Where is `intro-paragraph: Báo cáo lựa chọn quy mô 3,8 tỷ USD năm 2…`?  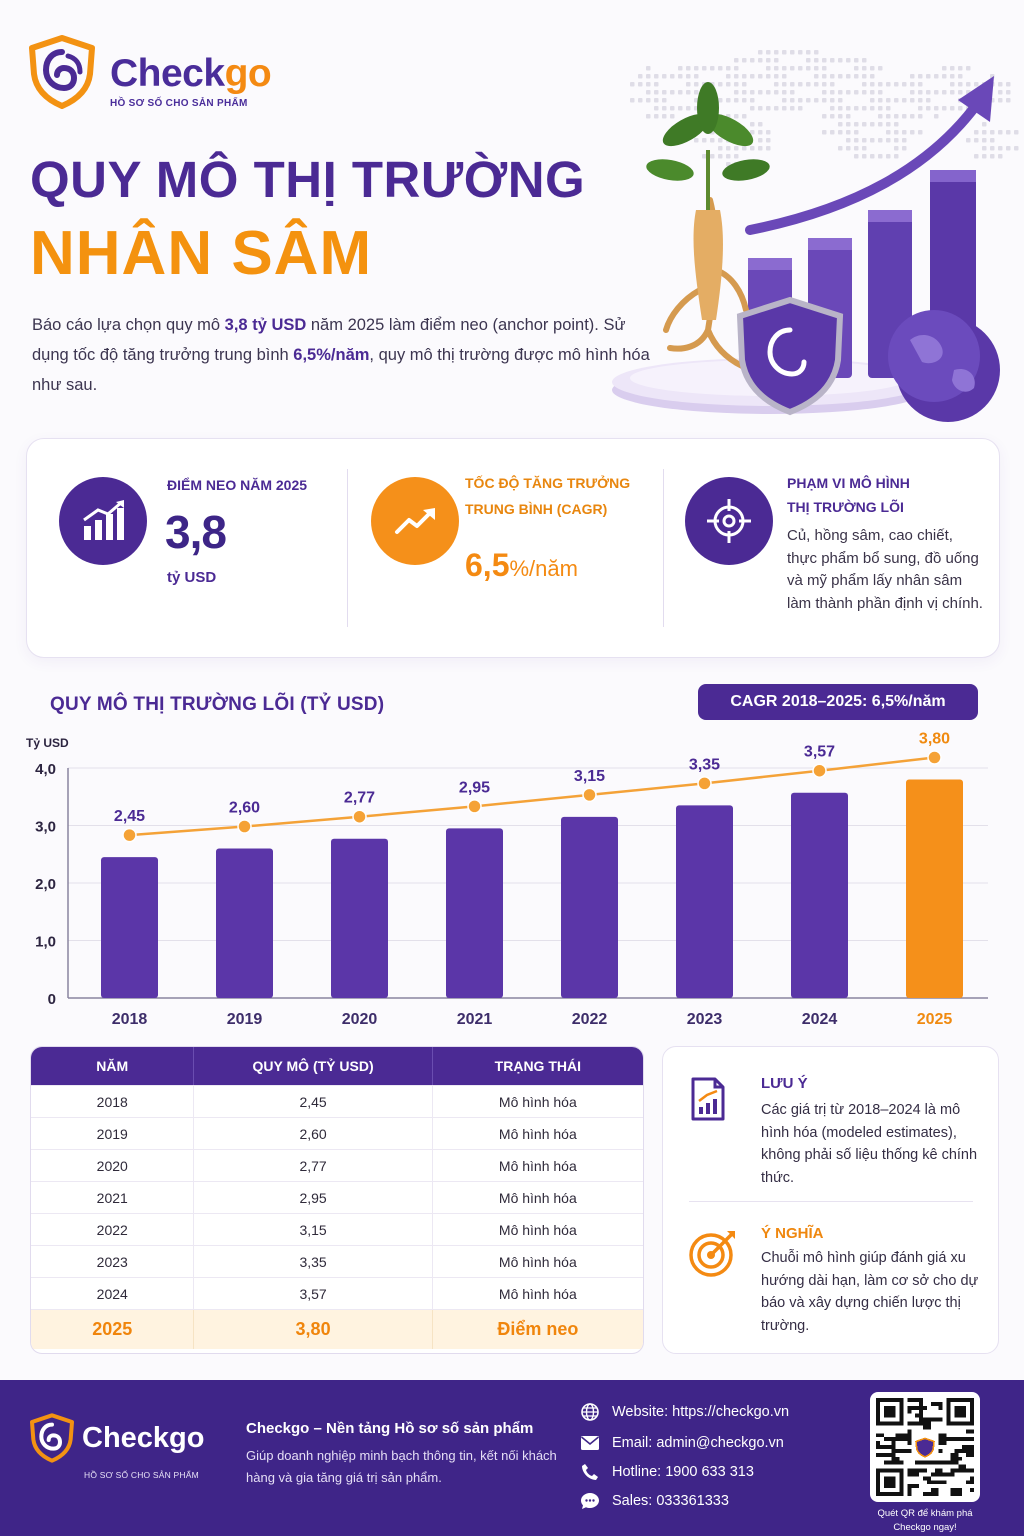
intro-paragraph: Báo cáo lựa chọn quy mô 3,8 tỷ USD năm 2… is located at coordinates (341, 355).